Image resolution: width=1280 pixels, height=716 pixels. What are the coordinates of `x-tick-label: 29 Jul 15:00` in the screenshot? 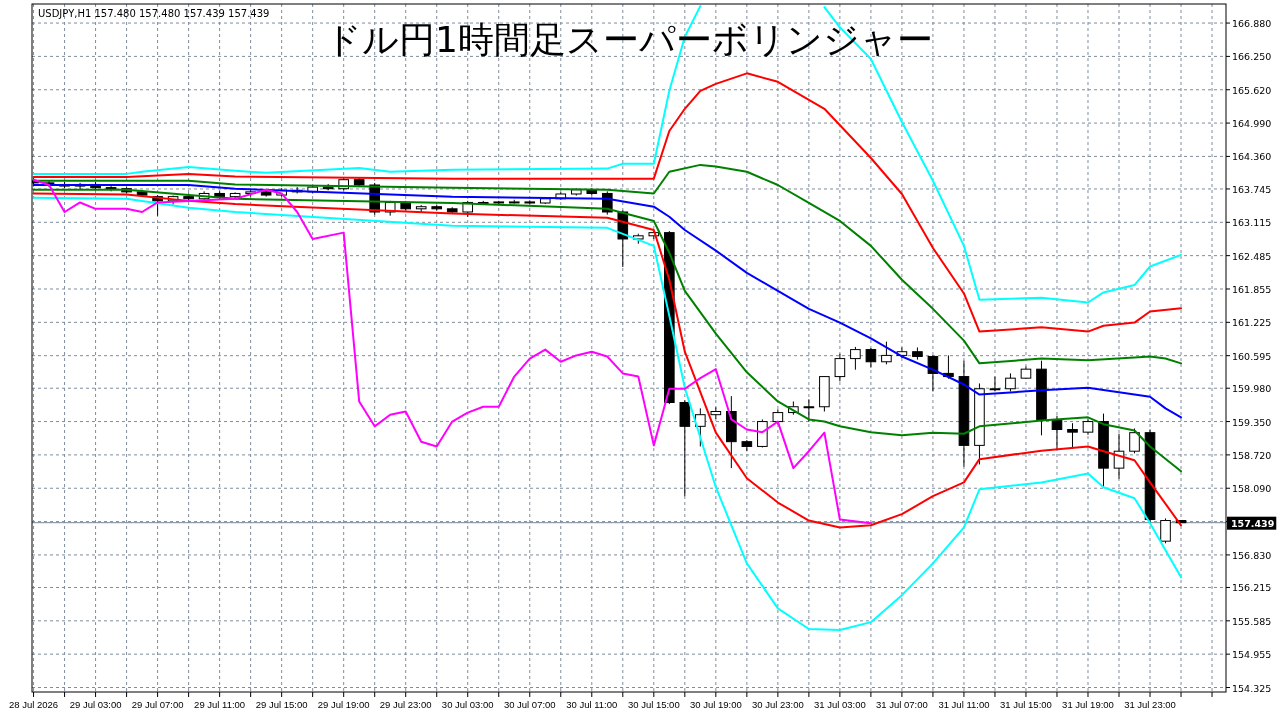 It's located at (281, 704).